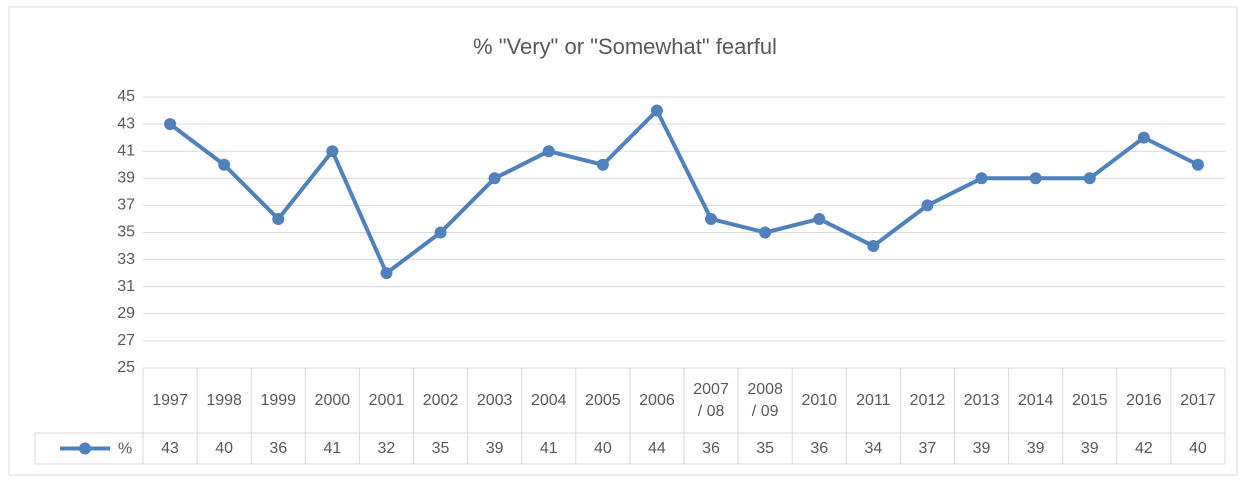  Describe the element at coordinates (126, 205) in the screenshot. I see `y-tick-label: 37` at that location.